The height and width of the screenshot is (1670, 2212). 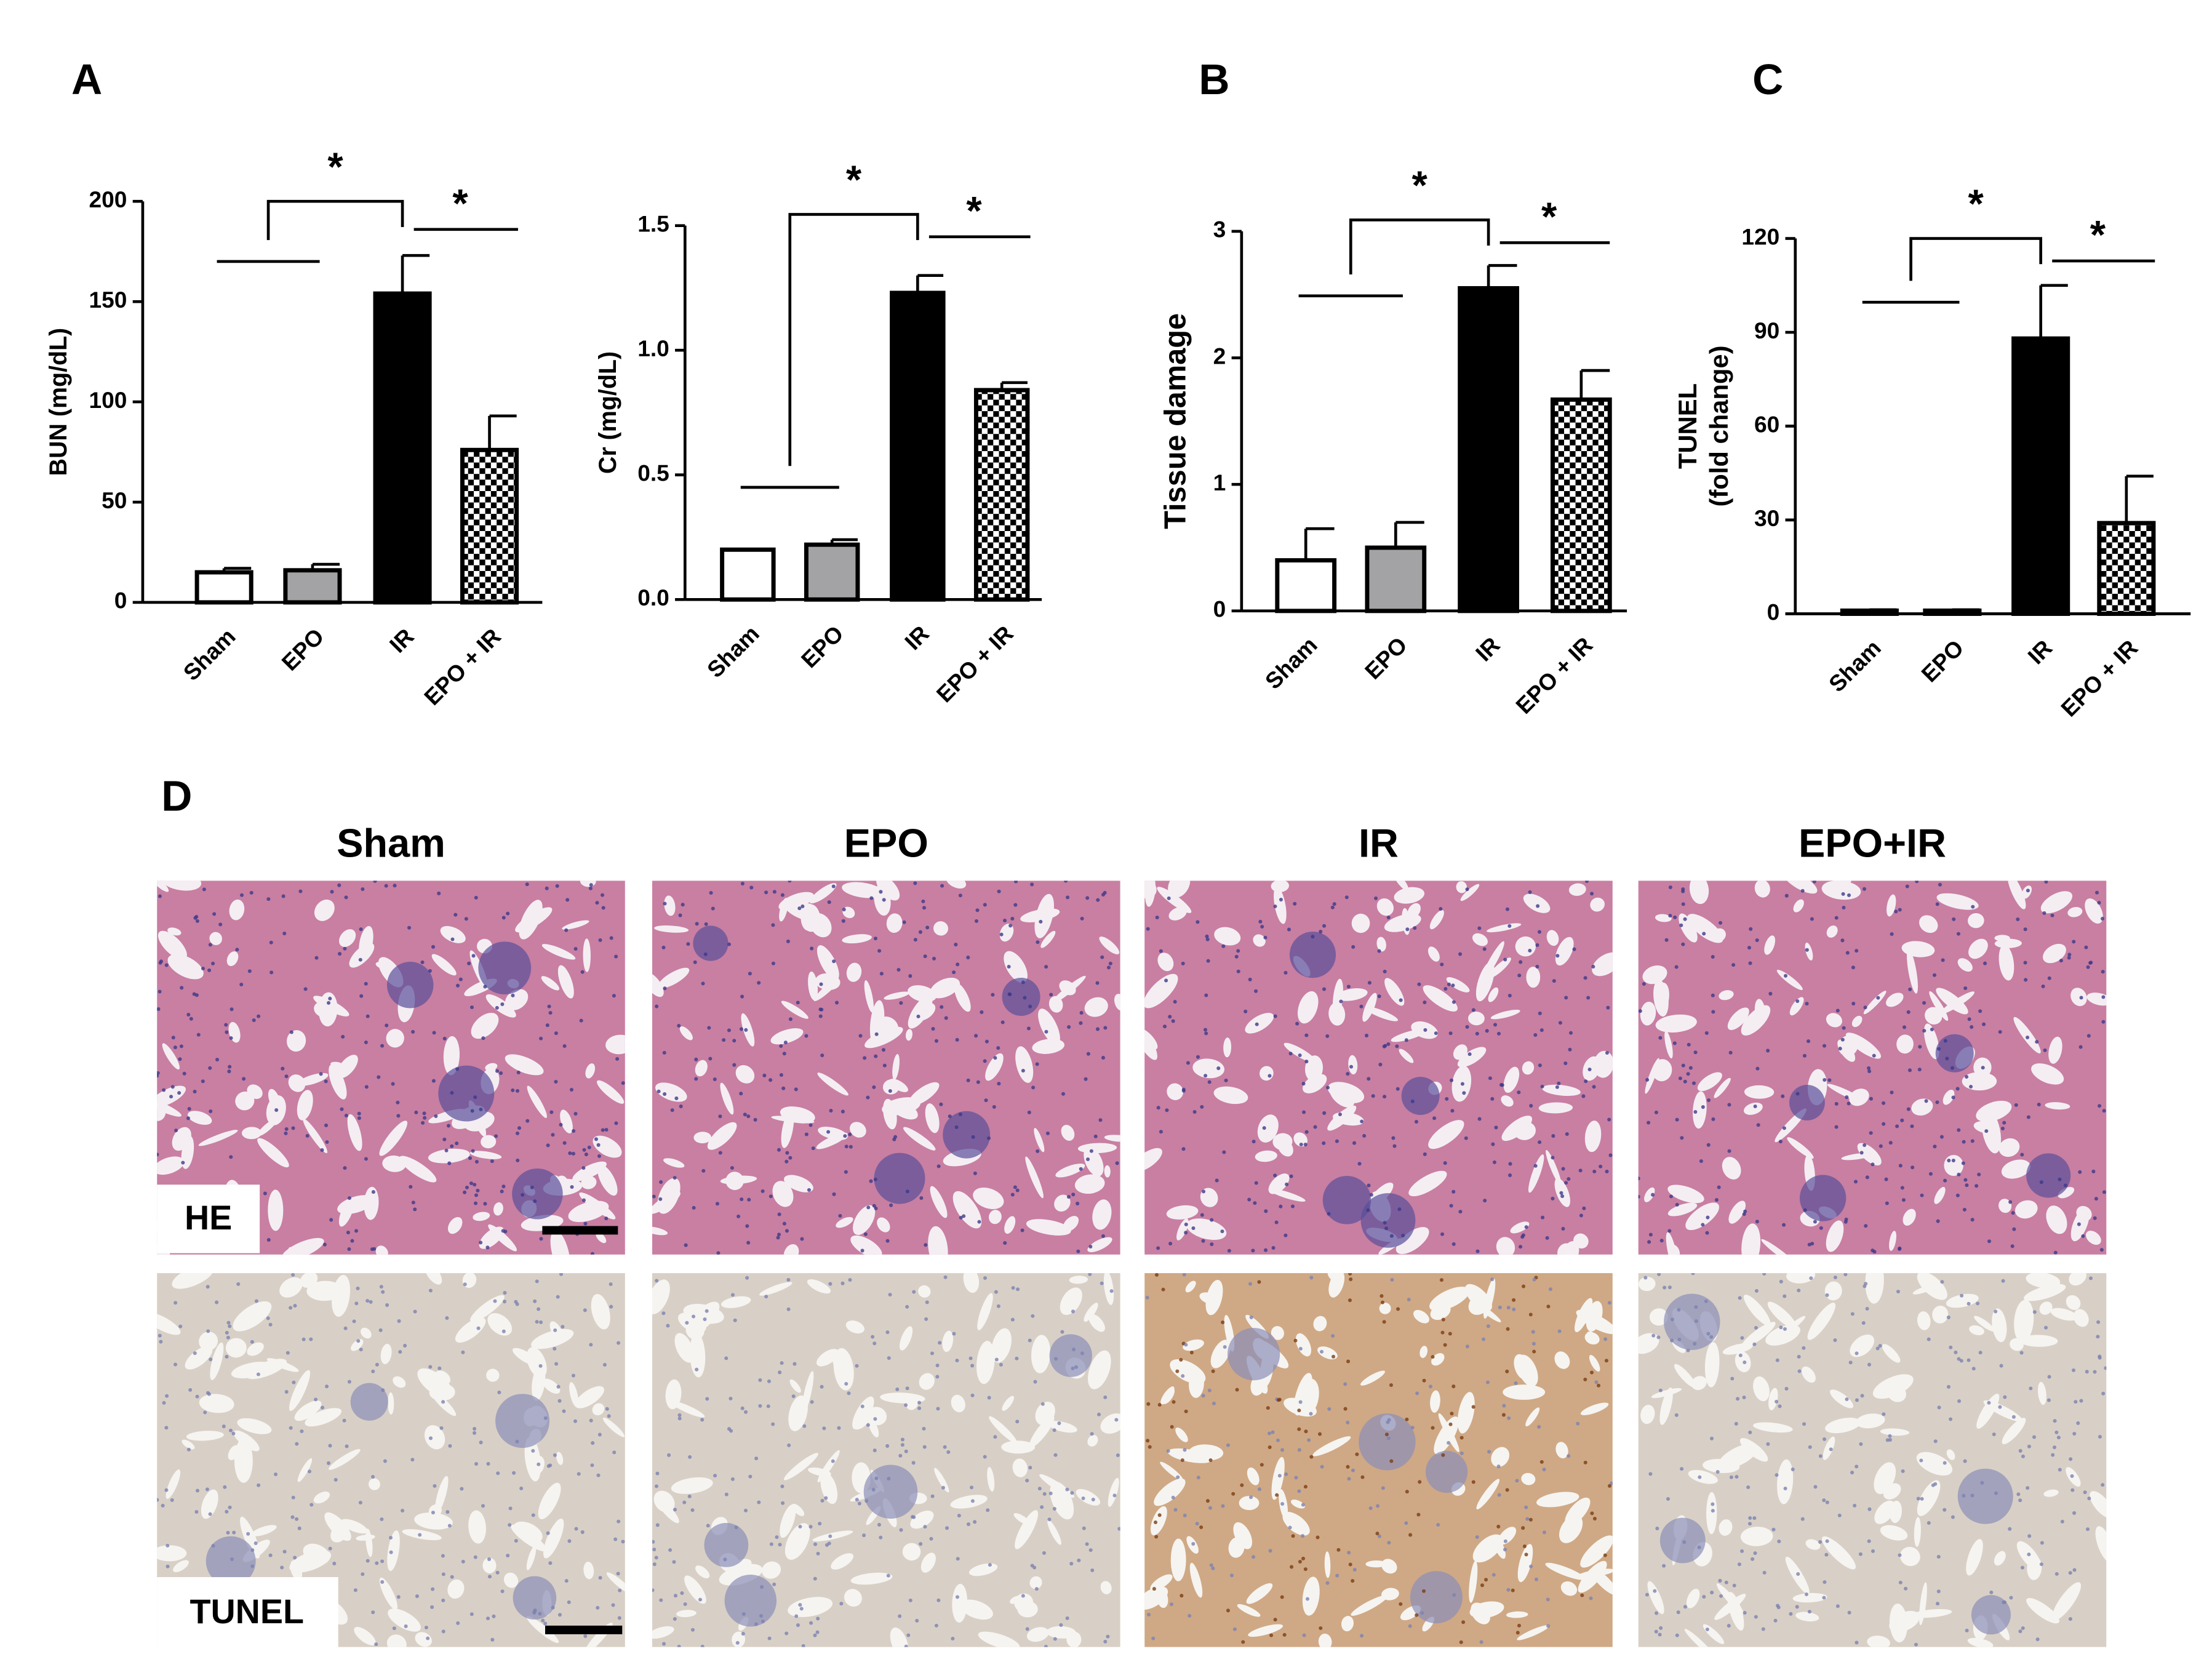 I want to click on texture, so click(x=1873, y=1460).